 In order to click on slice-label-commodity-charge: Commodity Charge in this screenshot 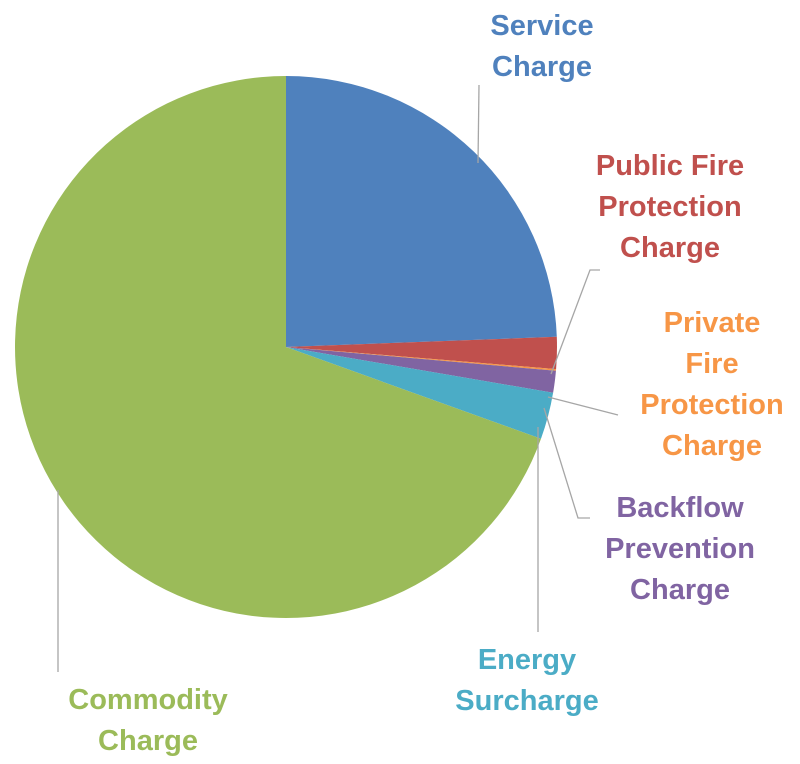, I will do `click(148, 720)`.